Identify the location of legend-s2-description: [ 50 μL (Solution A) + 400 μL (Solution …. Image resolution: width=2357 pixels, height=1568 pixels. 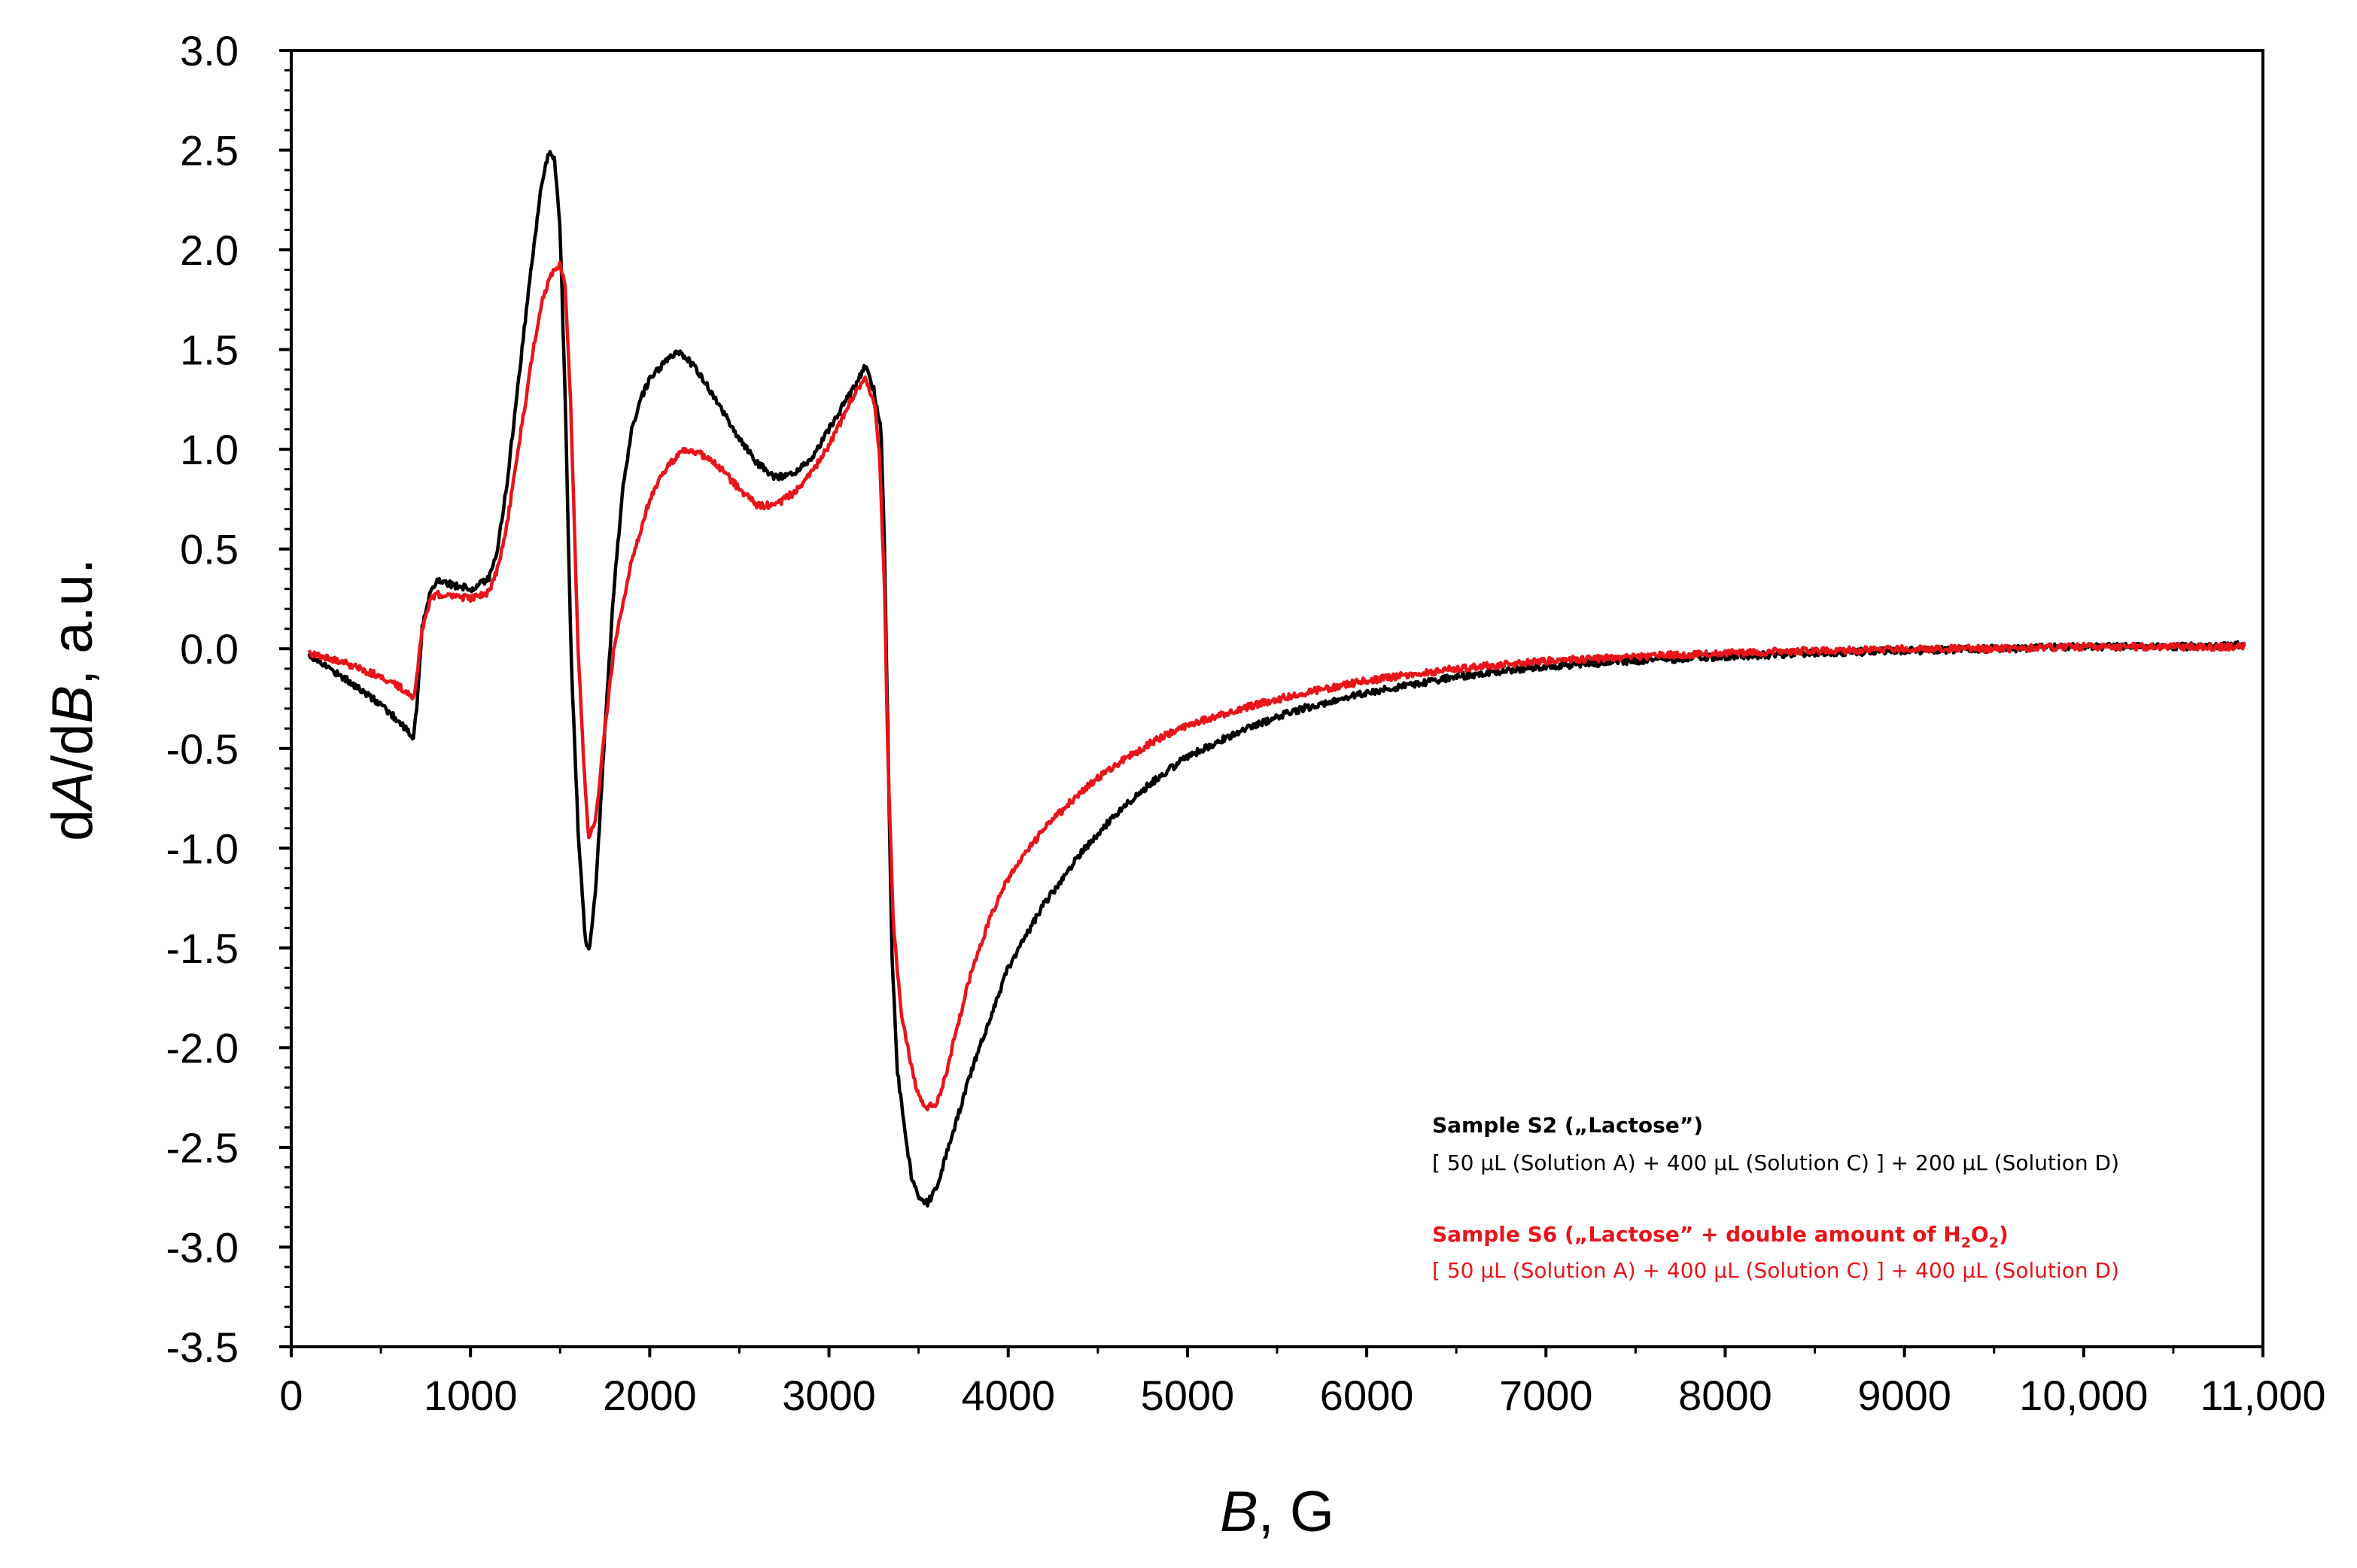
(1775, 1162).